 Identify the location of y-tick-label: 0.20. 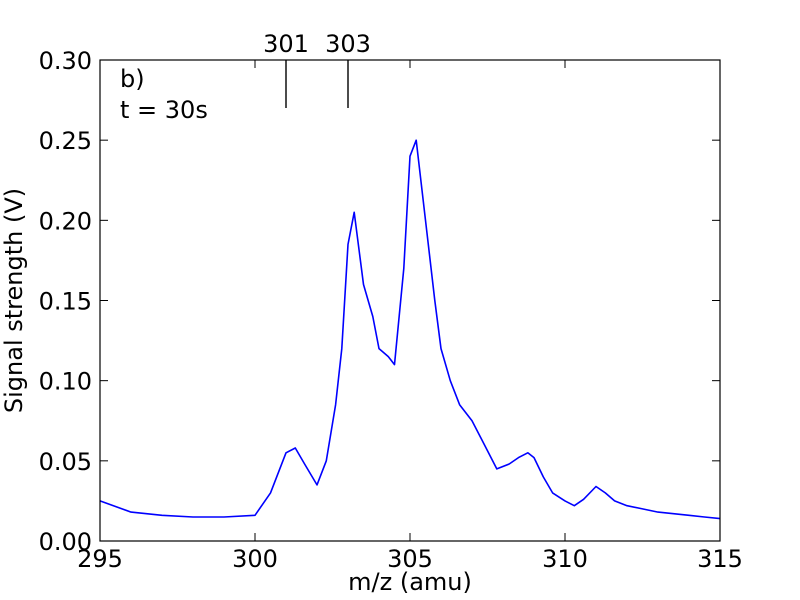
(65, 221).